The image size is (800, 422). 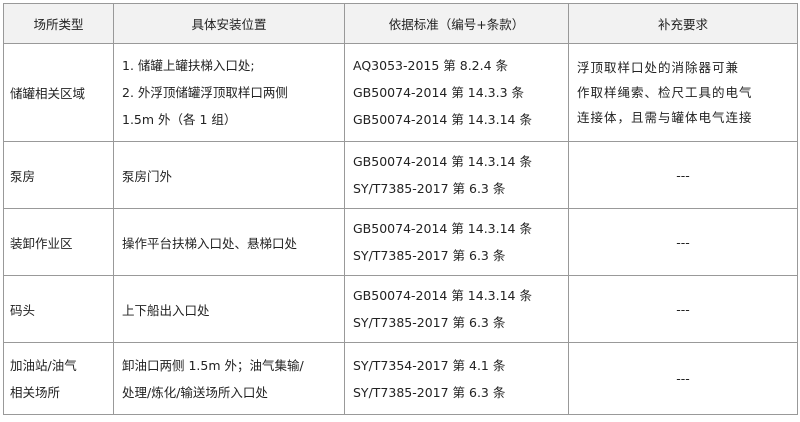 I want to click on type-line: 相关场所, so click(x=35, y=392).